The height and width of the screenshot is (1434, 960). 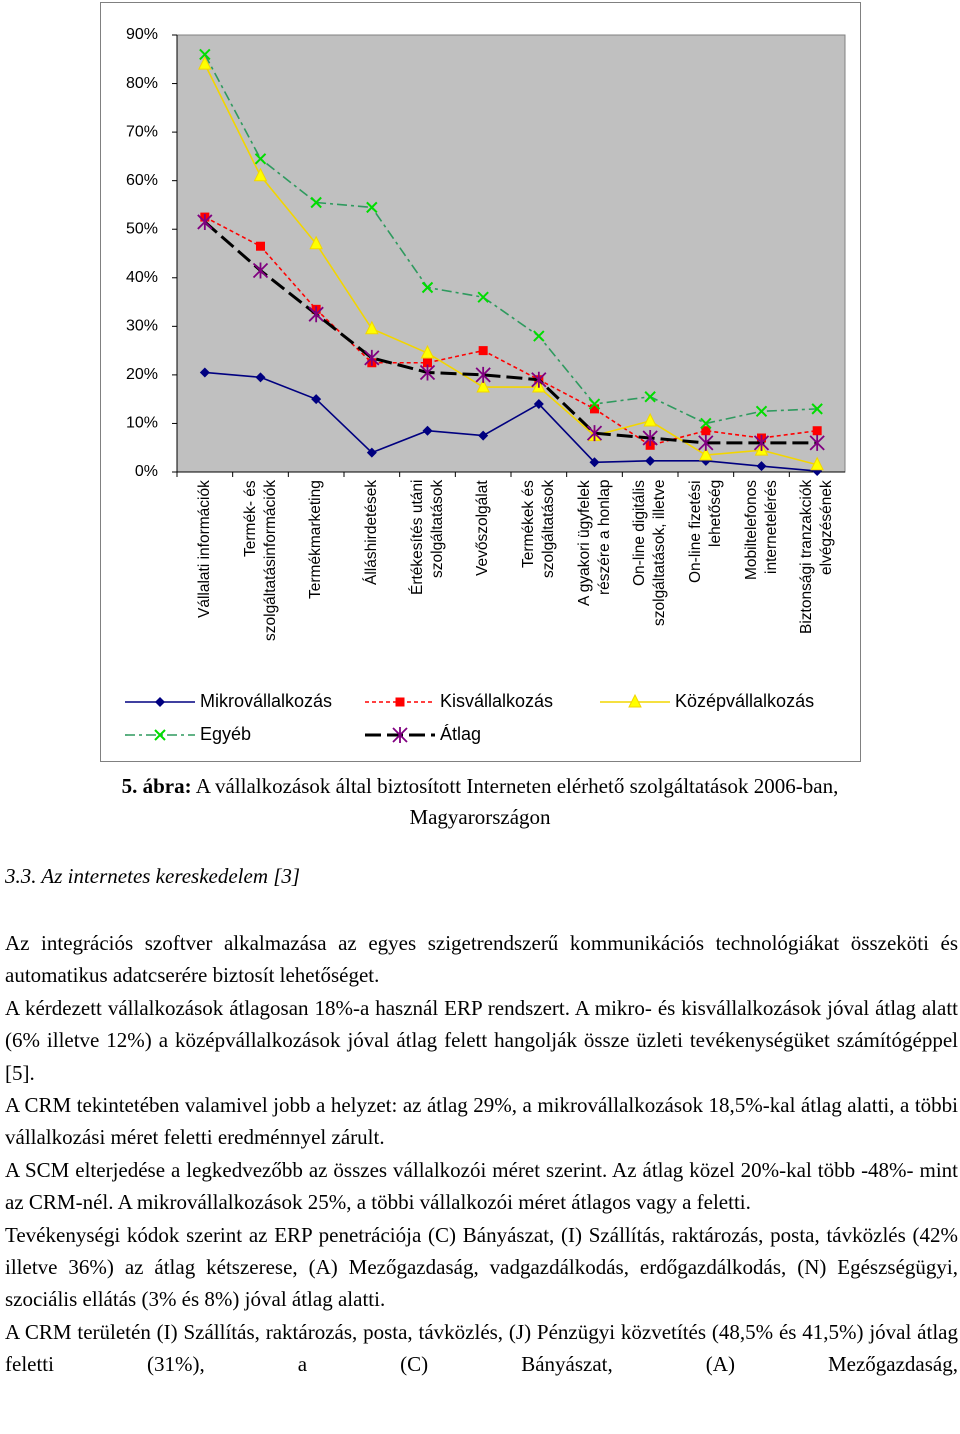 I want to click on legend-label: Kisvállalkozás, so click(x=496, y=701).